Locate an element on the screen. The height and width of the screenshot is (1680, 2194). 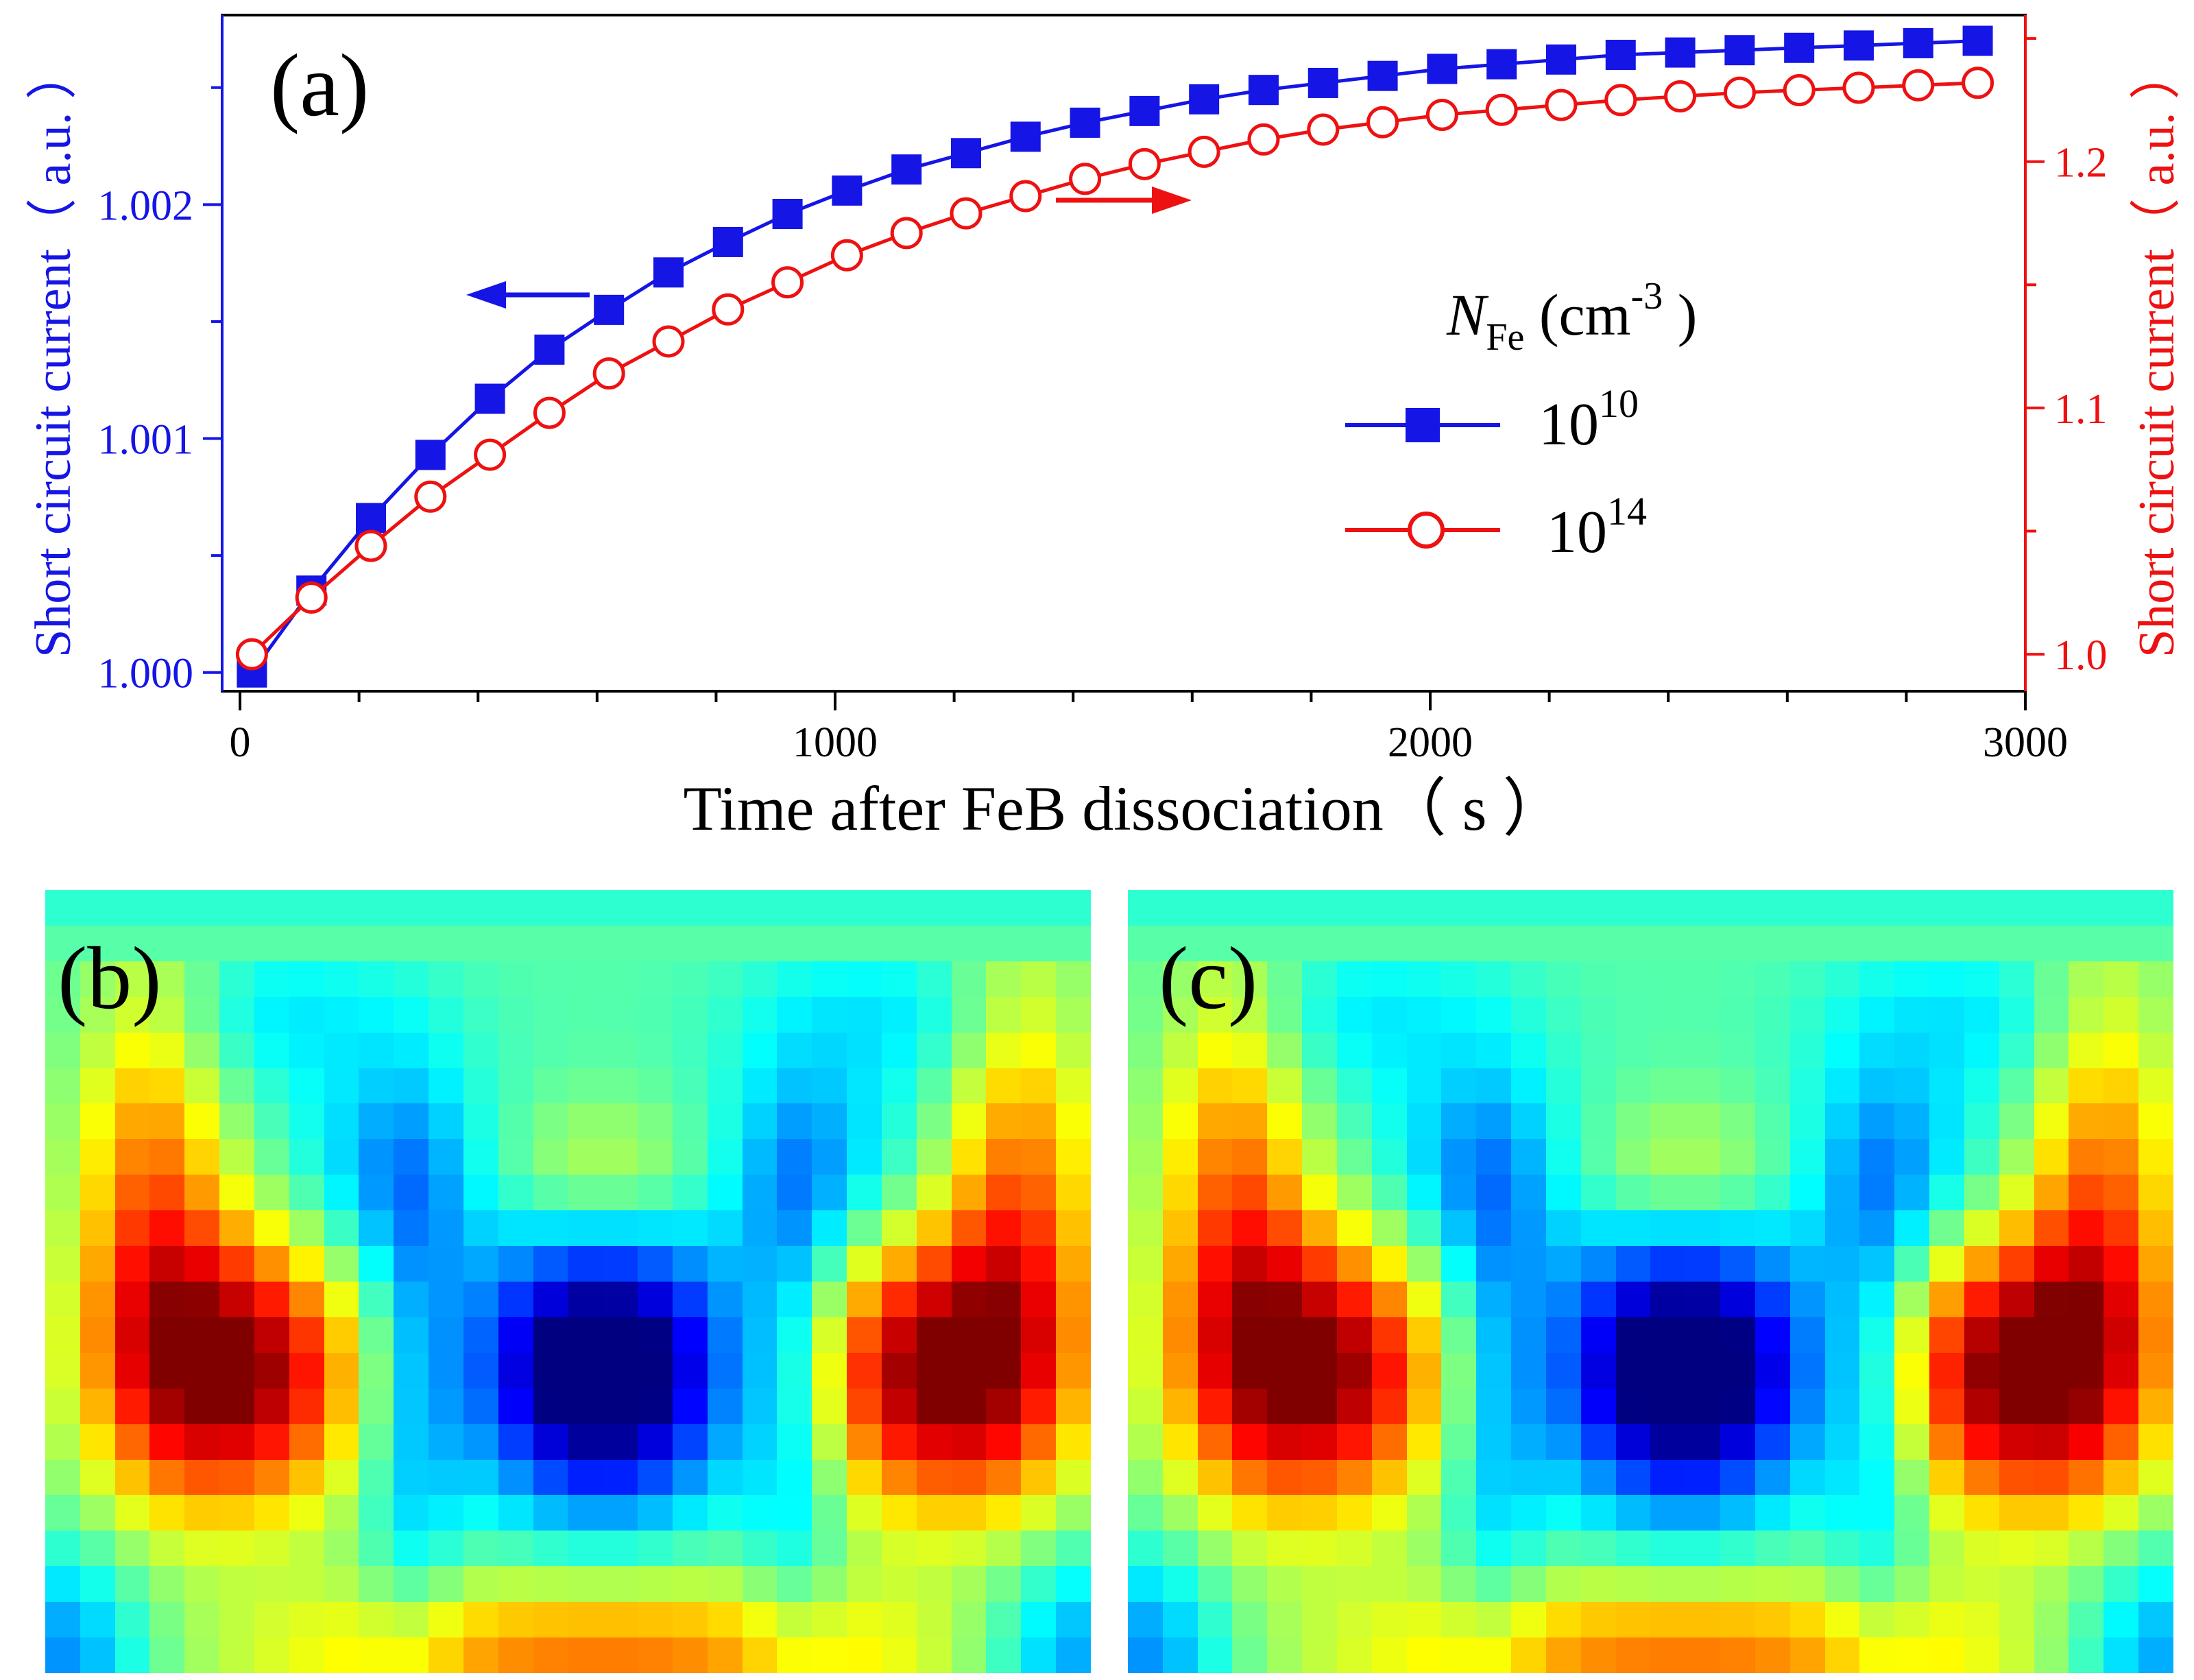
blue-square-marker is located at coordinates (1204, 99).